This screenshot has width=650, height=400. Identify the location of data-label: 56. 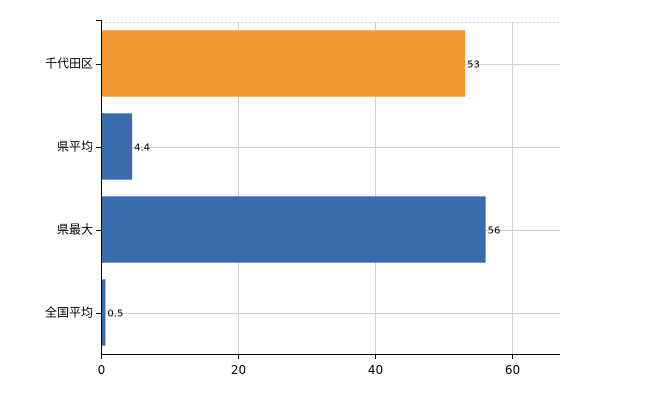
(494, 231).